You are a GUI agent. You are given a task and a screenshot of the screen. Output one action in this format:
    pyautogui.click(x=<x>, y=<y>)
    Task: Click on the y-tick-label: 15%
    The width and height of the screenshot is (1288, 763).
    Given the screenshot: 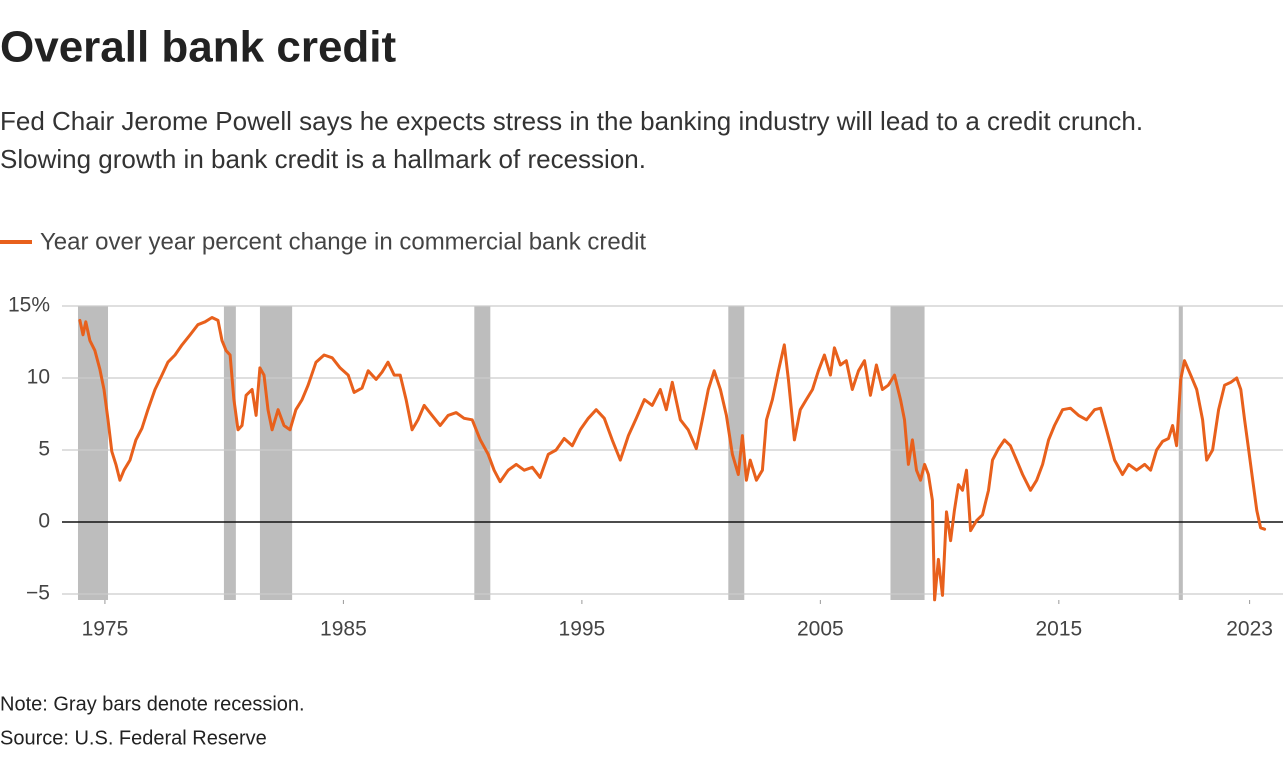 What is the action you would take?
    pyautogui.click(x=29, y=305)
    